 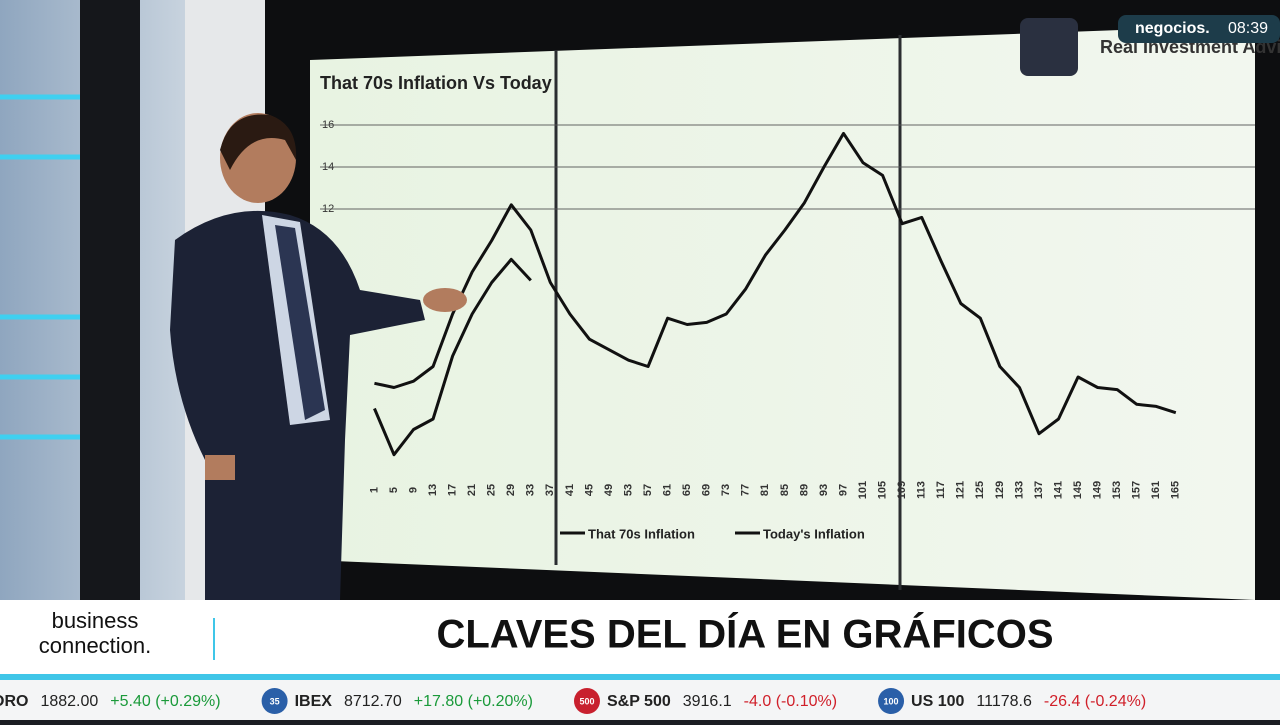 I want to click on x-tick-label: 157, so click(x=1137, y=490).